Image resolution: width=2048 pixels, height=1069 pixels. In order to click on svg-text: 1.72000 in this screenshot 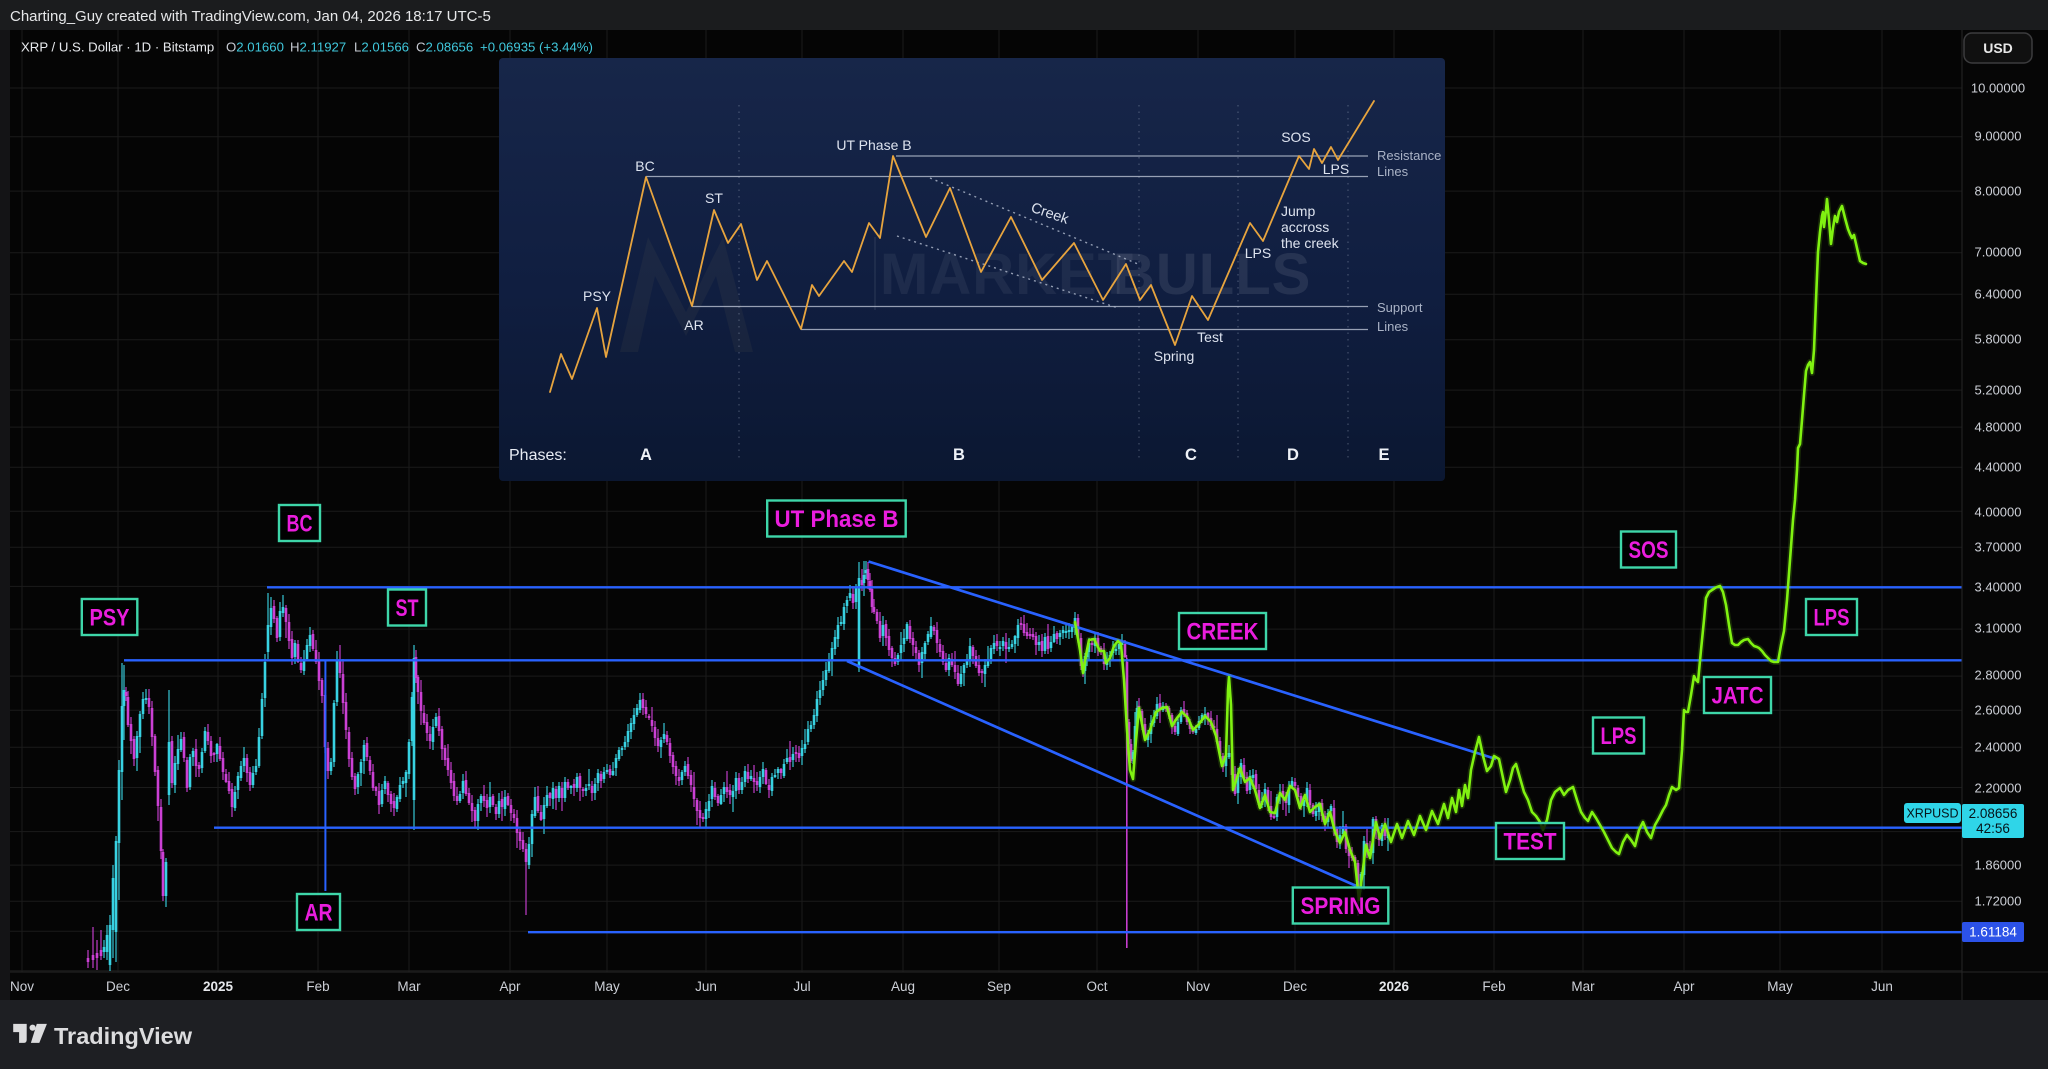, I will do `click(1998, 901)`.